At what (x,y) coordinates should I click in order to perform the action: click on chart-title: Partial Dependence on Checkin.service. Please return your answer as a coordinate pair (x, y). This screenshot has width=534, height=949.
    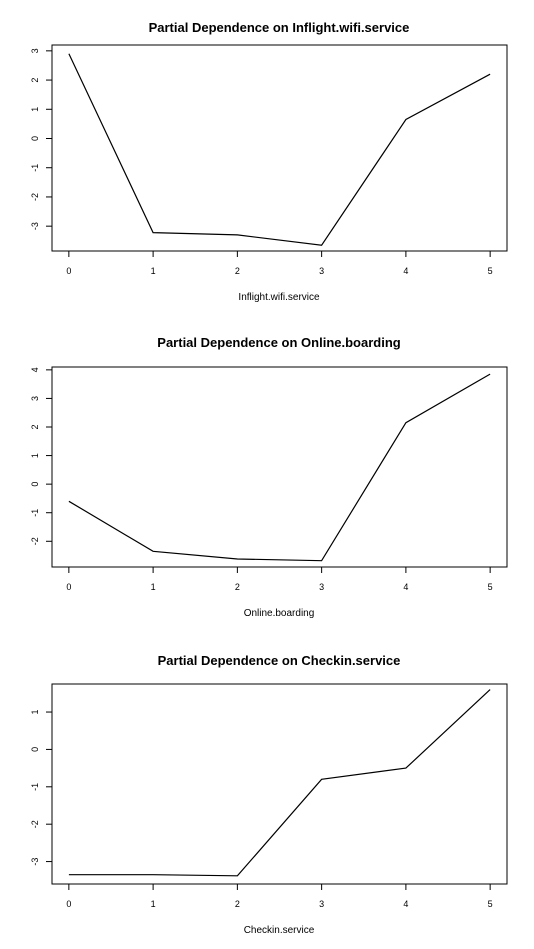
    Looking at the image, I should click on (279, 660).